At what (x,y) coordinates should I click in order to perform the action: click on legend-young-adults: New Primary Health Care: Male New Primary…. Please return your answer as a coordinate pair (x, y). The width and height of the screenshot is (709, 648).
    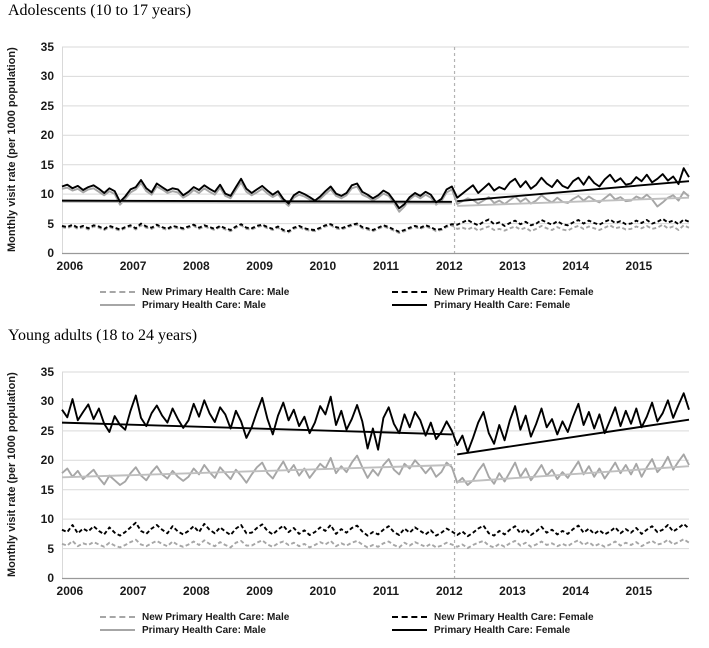
    Looking at the image, I should click on (347, 623).